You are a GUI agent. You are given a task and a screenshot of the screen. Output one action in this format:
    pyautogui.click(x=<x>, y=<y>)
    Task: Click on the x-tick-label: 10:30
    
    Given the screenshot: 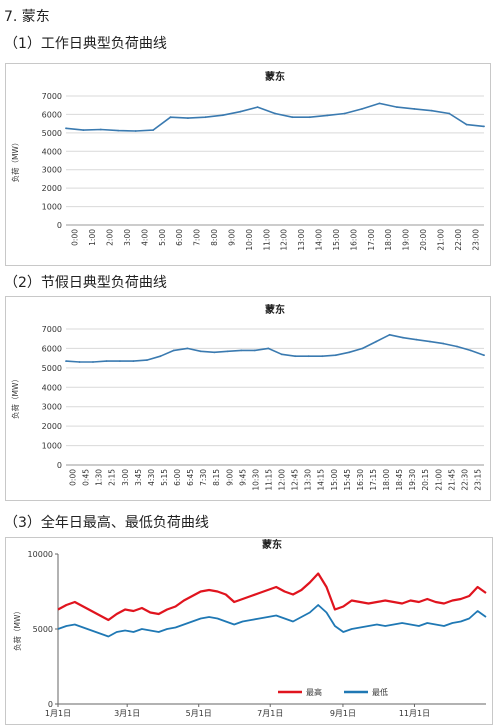 What is the action you would take?
    pyautogui.click(x=255, y=480)
    